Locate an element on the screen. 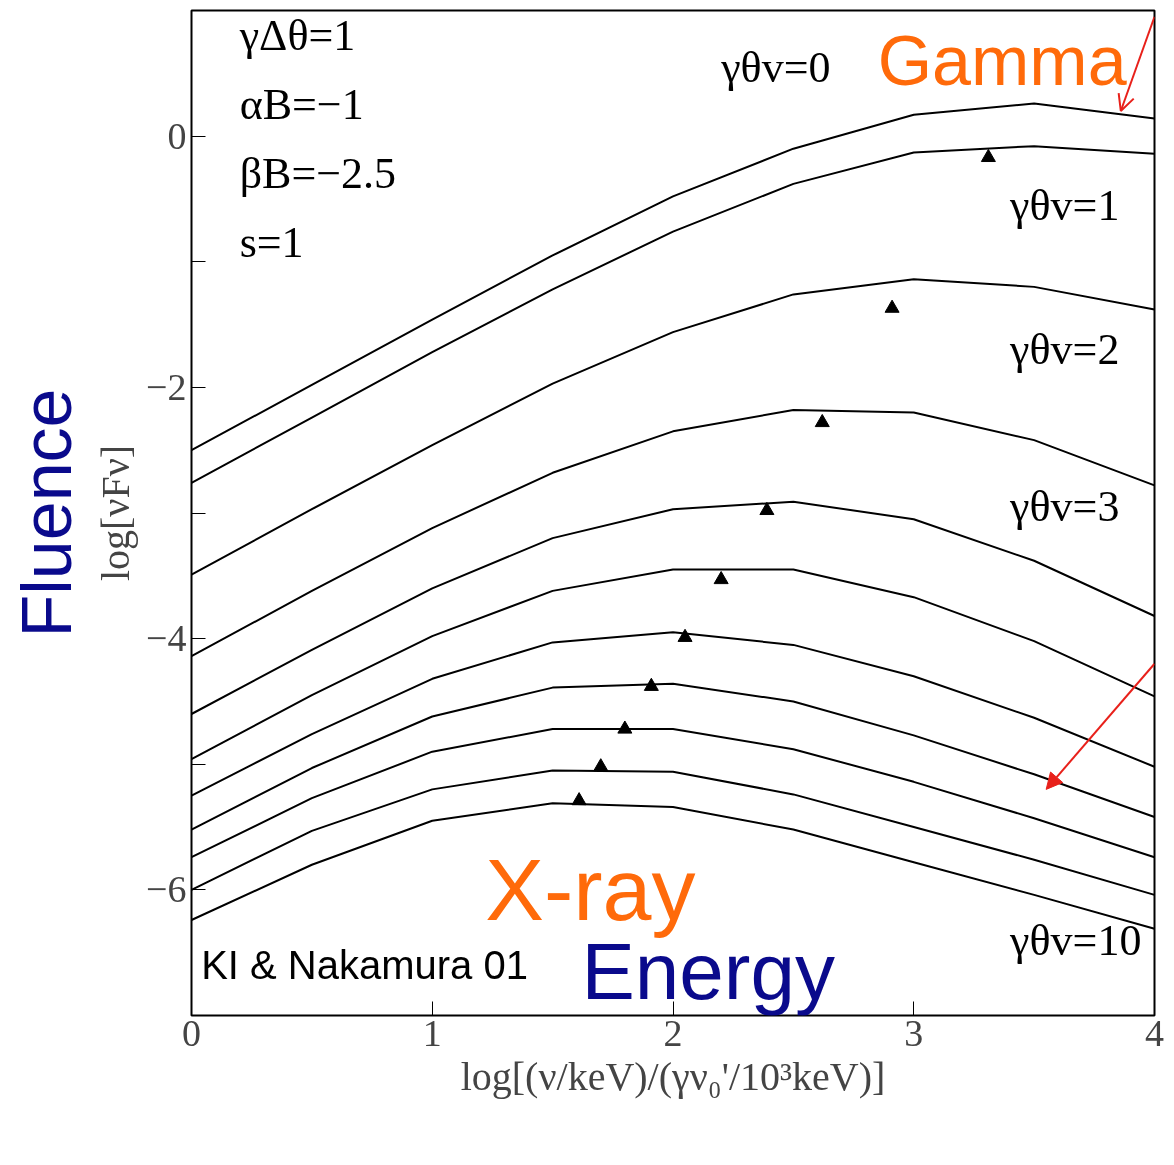 The height and width of the screenshot is (1165, 1174). x-tick-label: 1 is located at coordinates (432, 1032).